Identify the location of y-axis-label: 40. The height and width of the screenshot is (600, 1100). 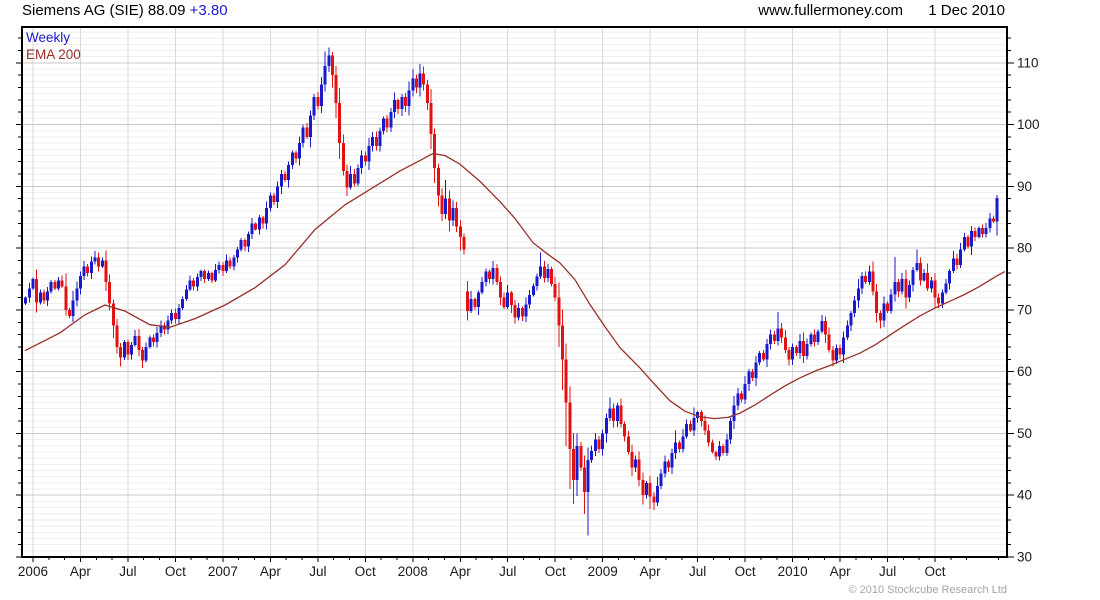
(1024, 495).